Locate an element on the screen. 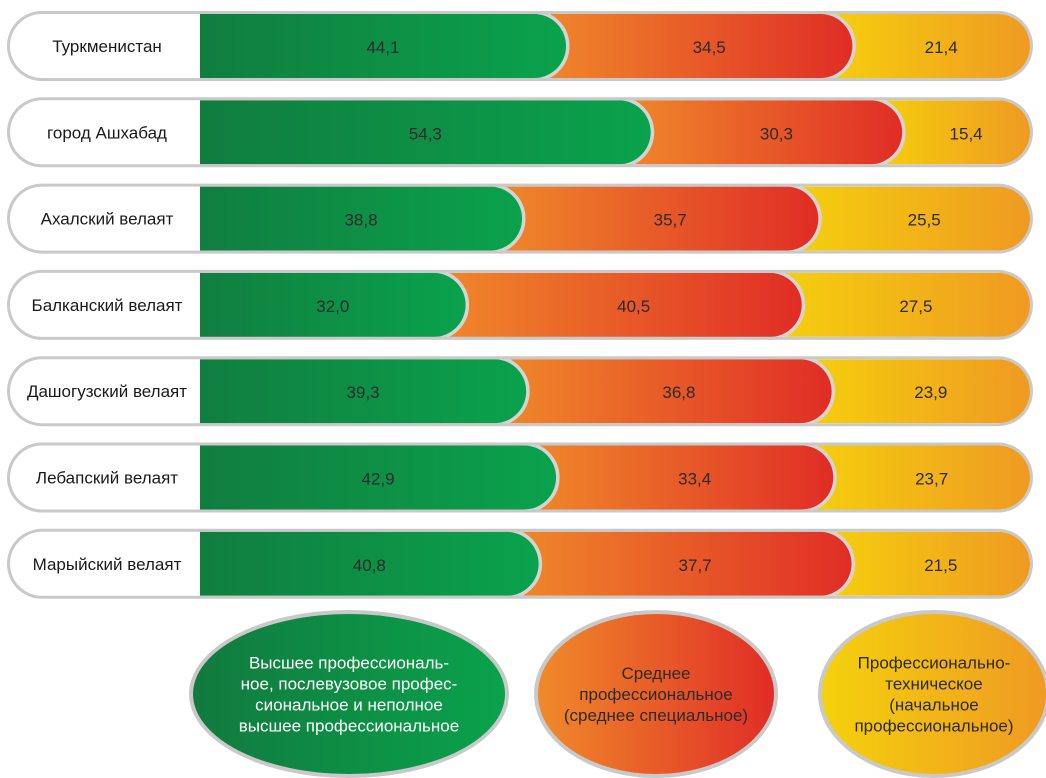 The image size is (1046, 778). value-label: 27,5 is located at coordinates (915, 306).